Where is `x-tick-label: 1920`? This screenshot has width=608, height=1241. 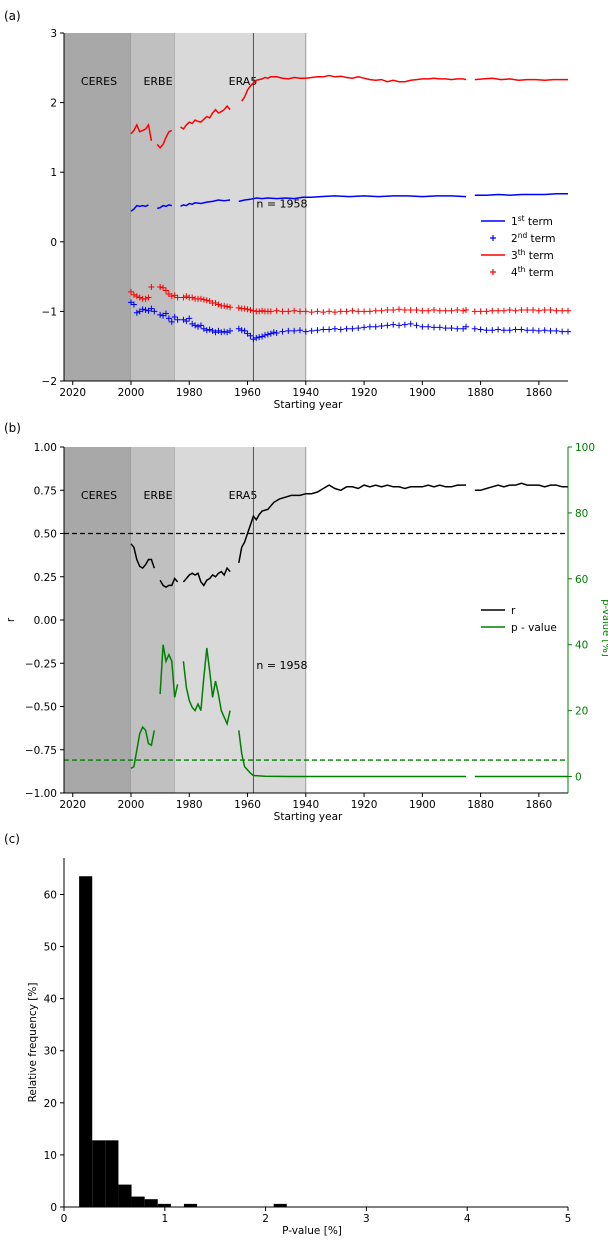
x-tick-label: 1920 is located at coordinates (364, 393).